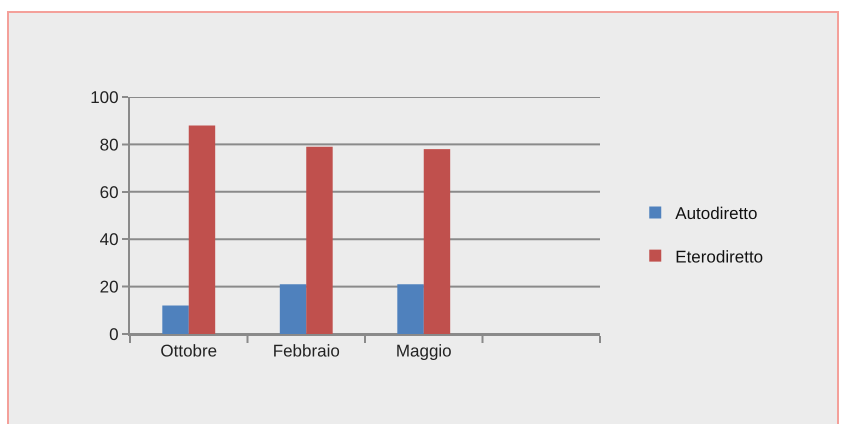 Image resolution: width=844 pixels, height=424 pixels. I want to click on x-tick-label: Maggio, so click(424, 350).